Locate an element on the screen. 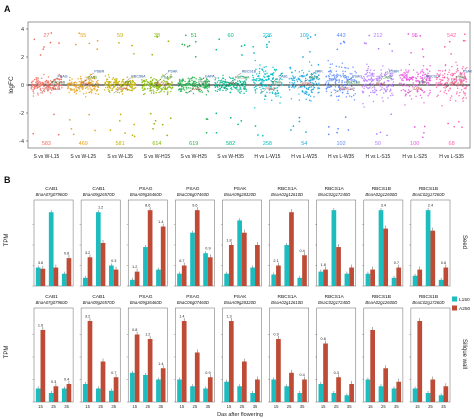  x-tick-label: 25 is located at coordinates (100, 406).